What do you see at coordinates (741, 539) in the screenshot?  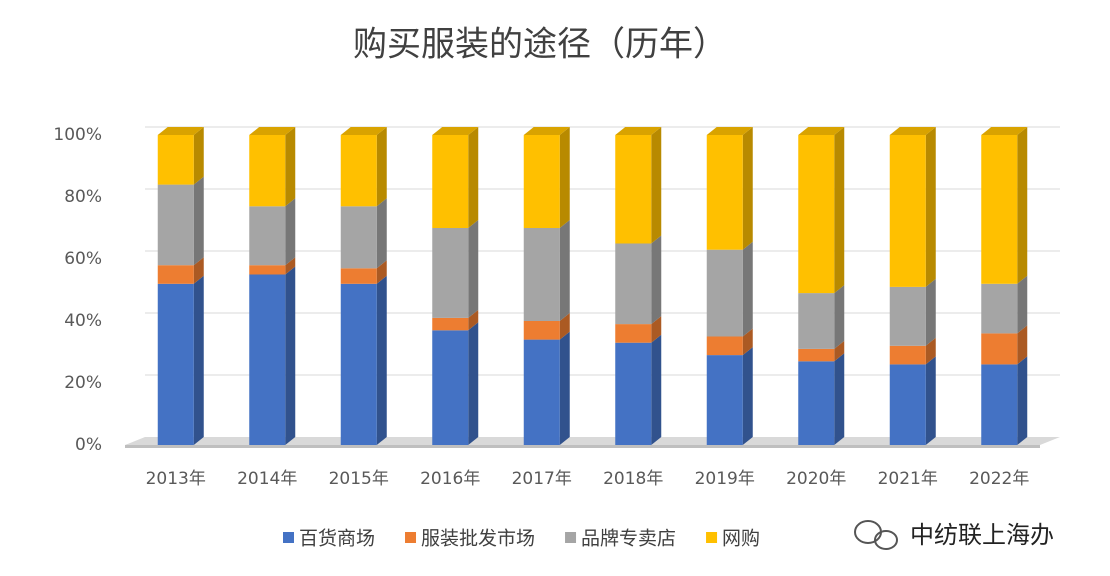 I see `legend-label: 网购` at bounding box center [741, 539].